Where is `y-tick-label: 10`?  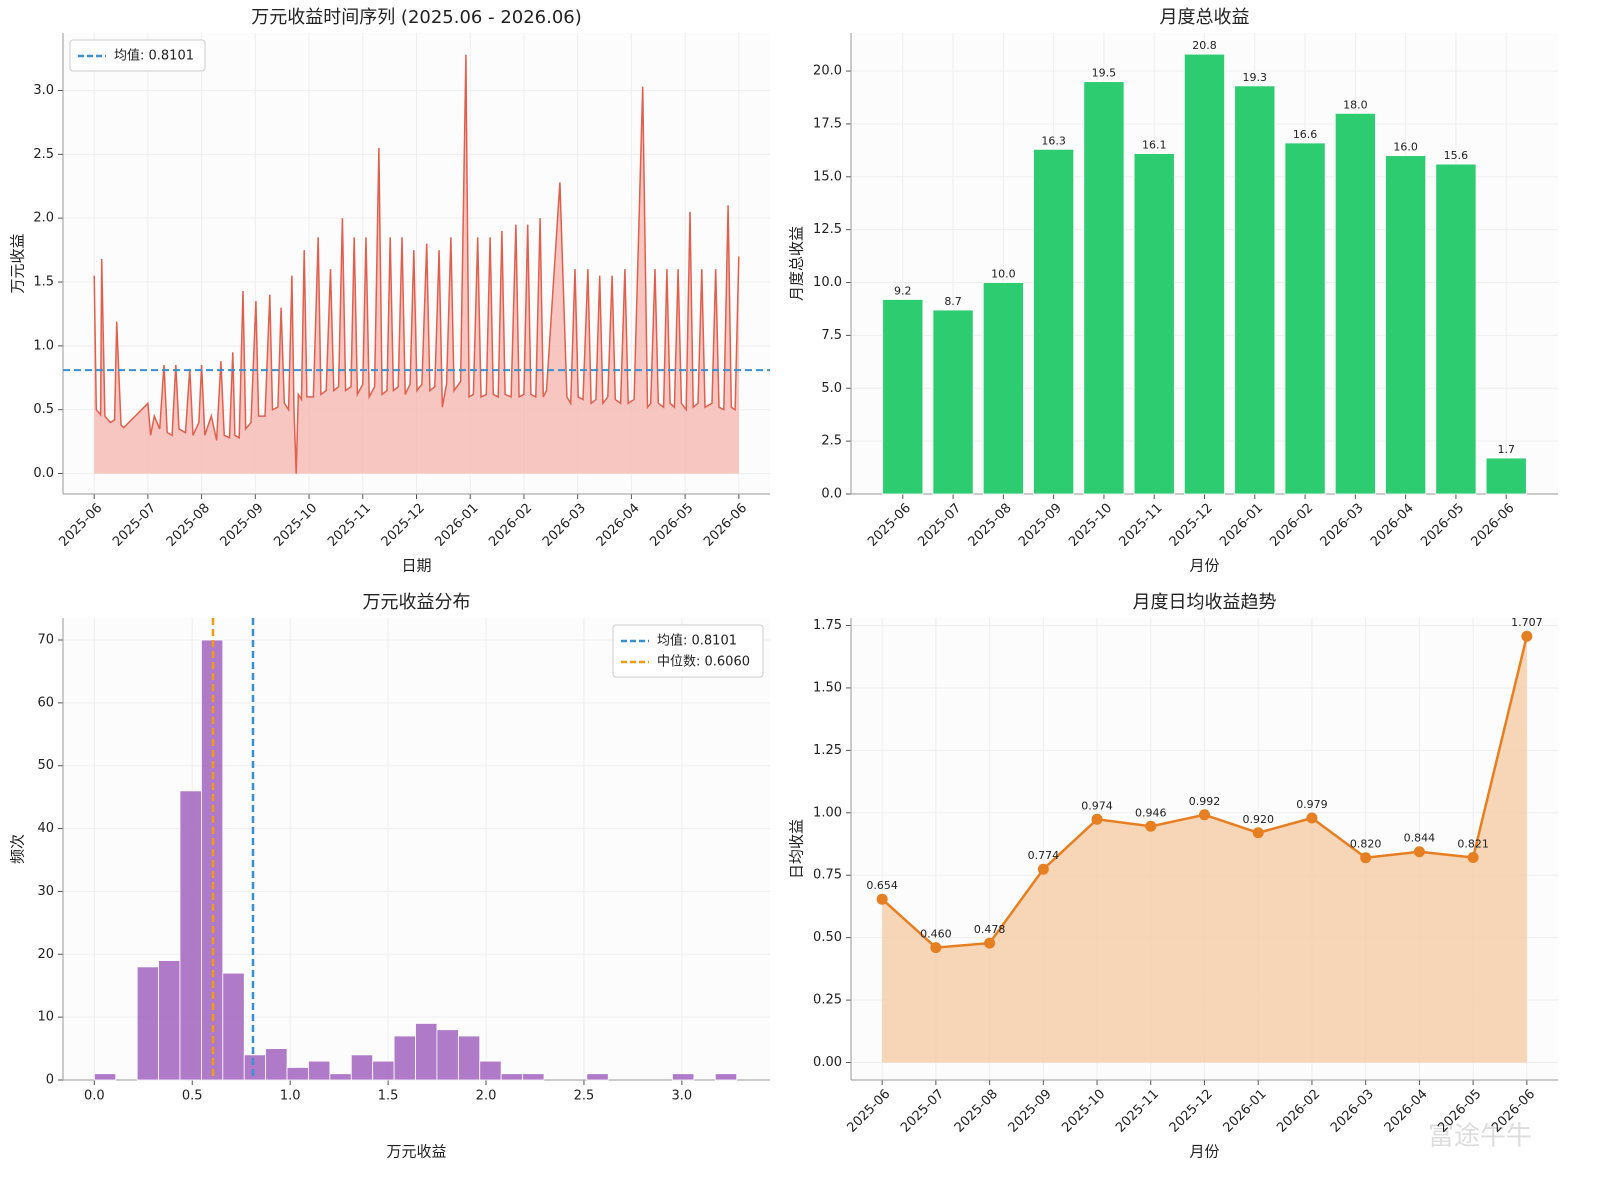
y-tick-label: 10 is located at coordinates (45, 1017).